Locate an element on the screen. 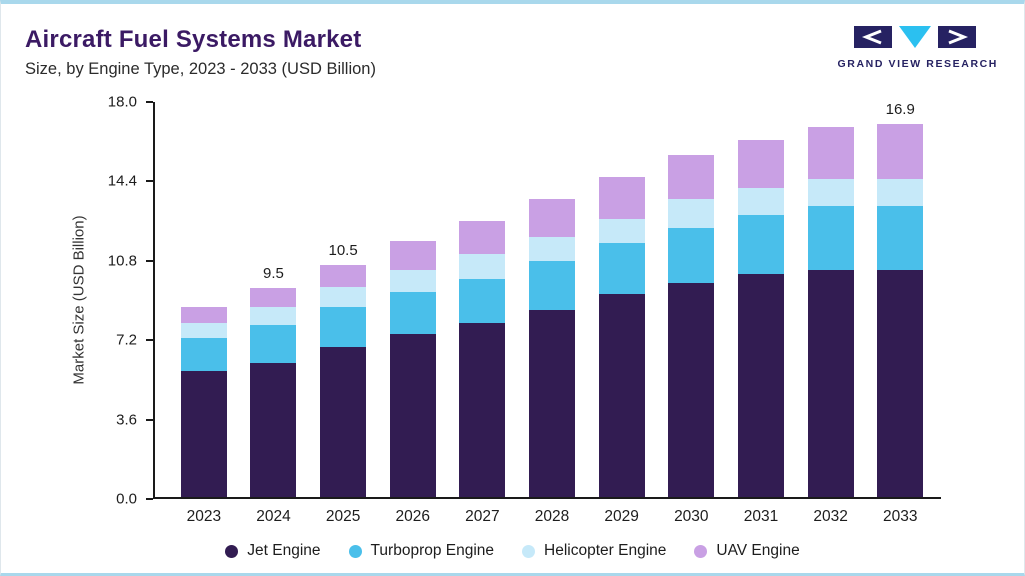 This screenshot has width=1025, height=576. page-title: Aircraft Fuel Systems Market is located at coordinates (193, 39).